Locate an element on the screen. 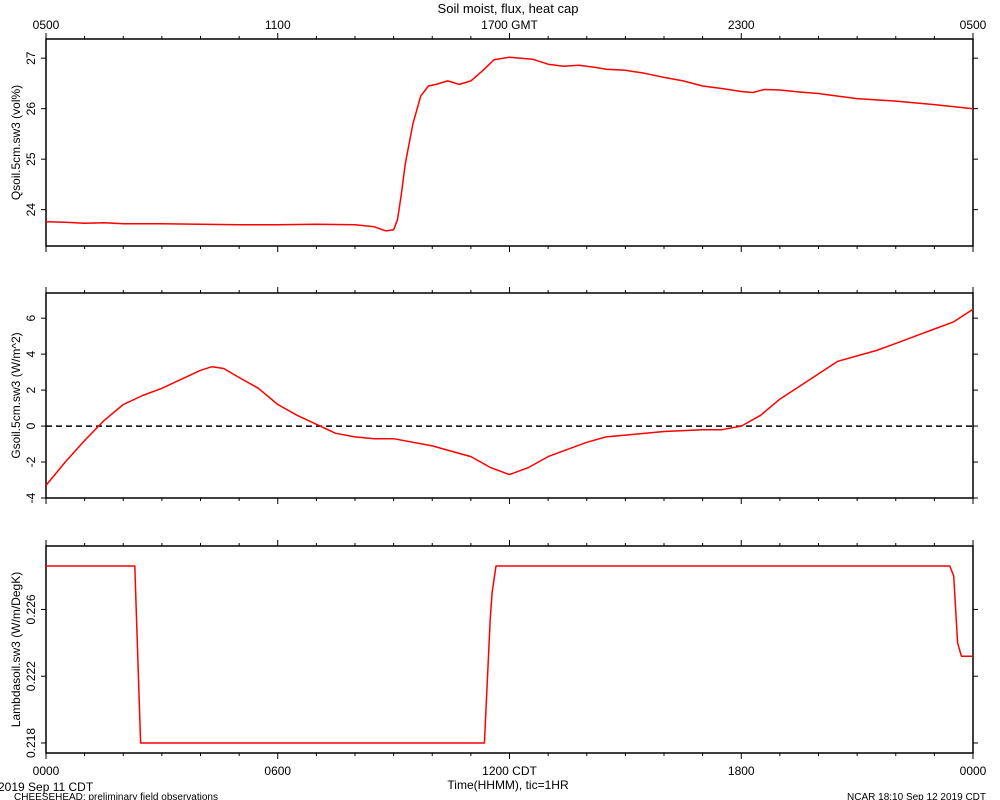 This screenshot has height=800, width=1000. top-tick-label: 1700 GMT is located at coordinates (509, 25).